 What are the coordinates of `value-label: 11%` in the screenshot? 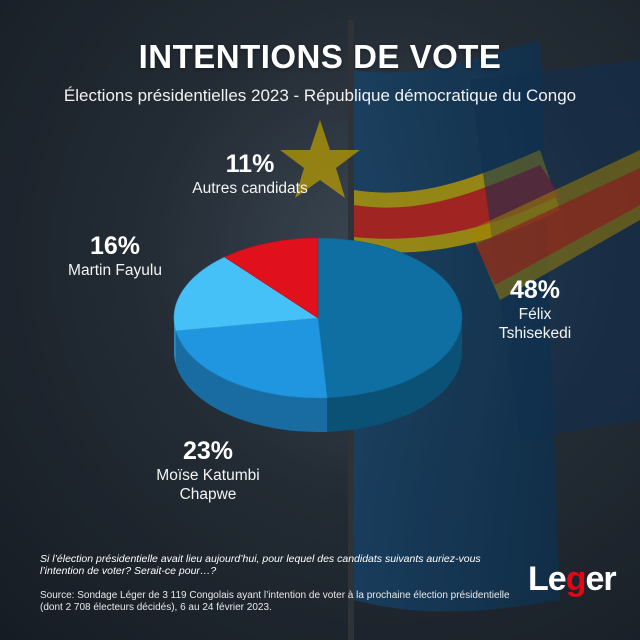 It's located at (250, 164).